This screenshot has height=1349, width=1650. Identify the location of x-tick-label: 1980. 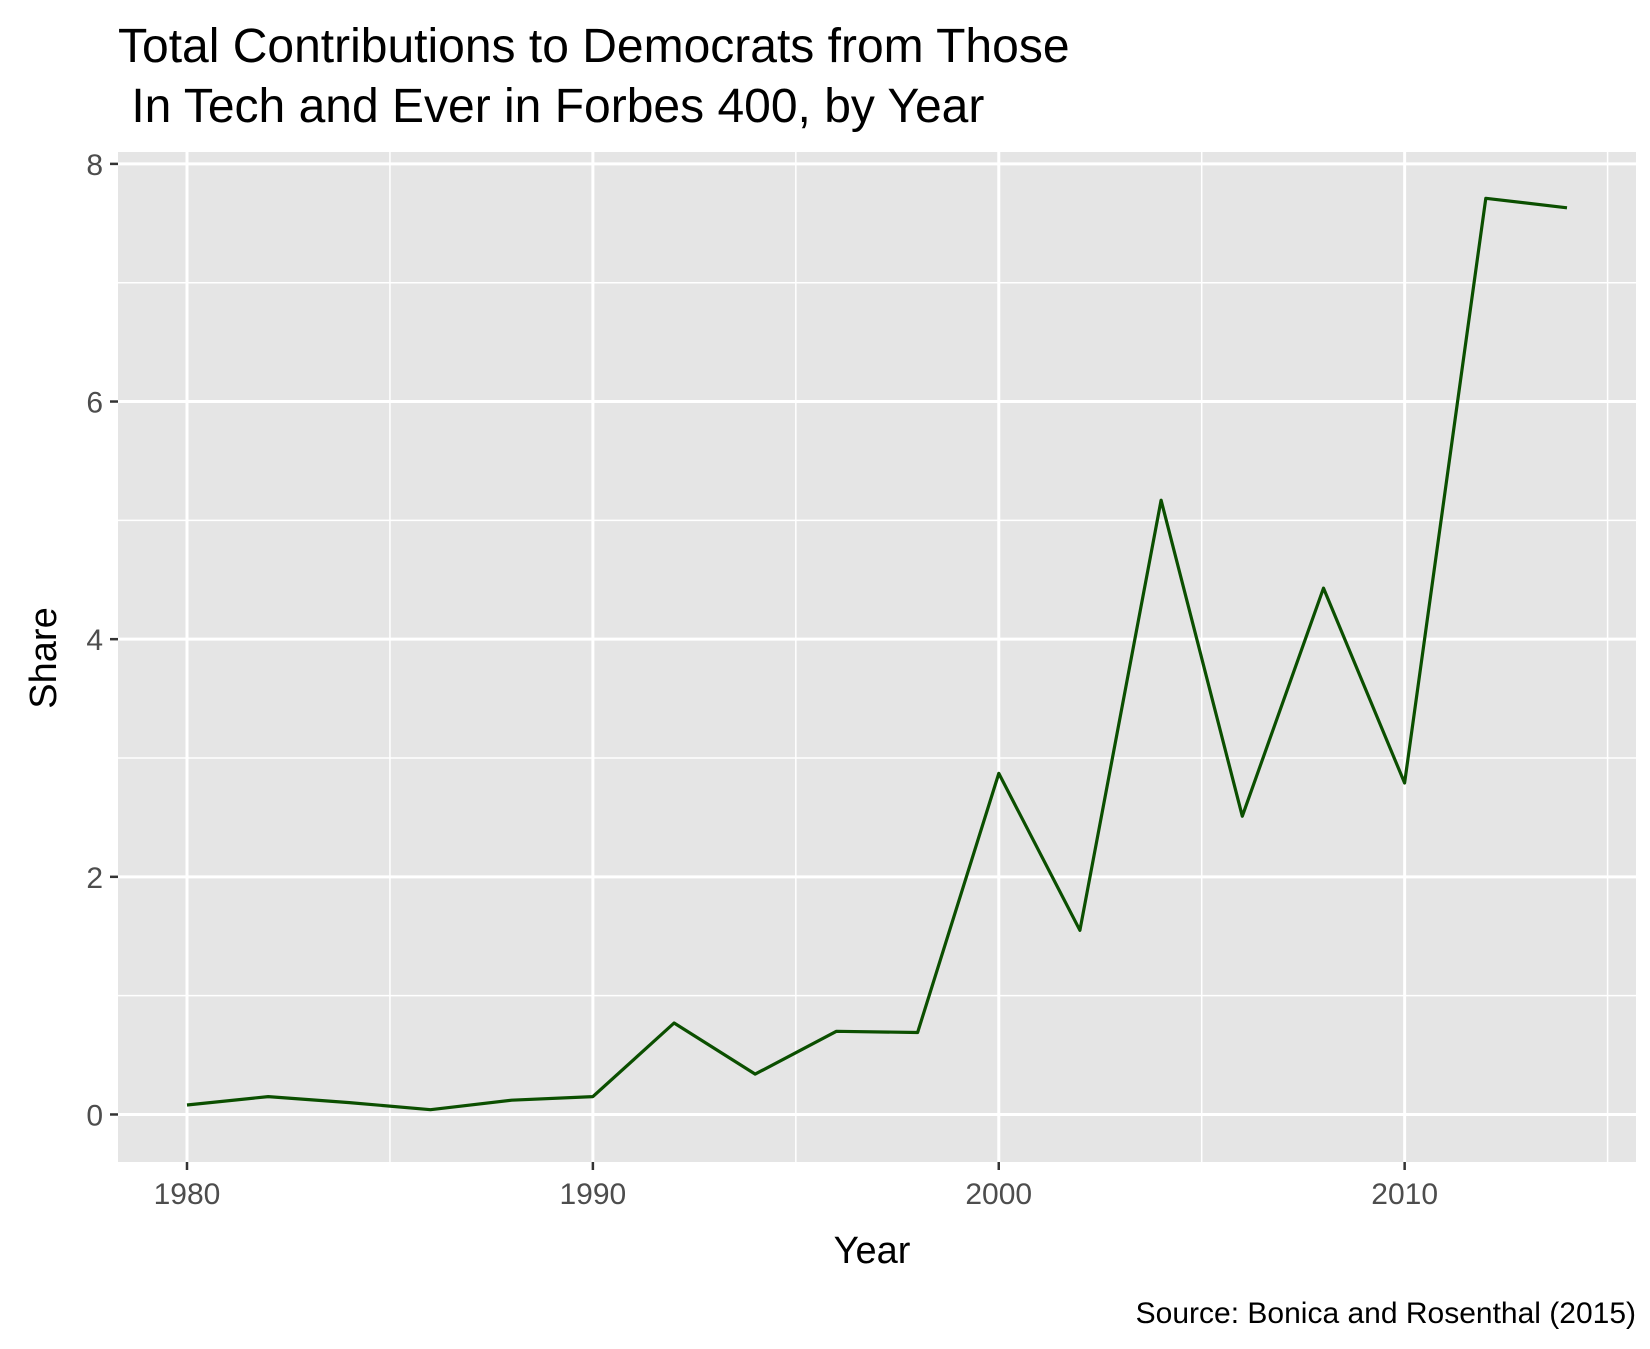
(187, 1194).